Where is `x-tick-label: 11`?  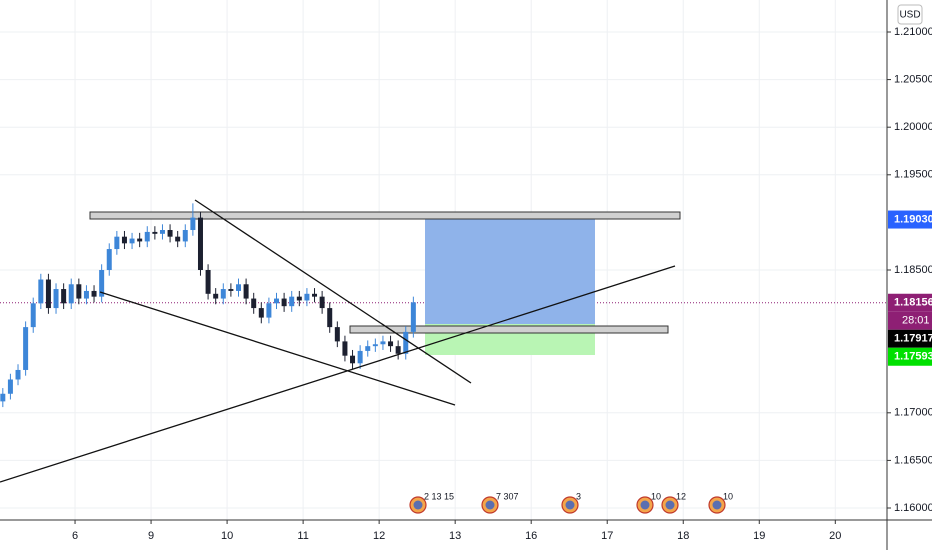 x-tick-label: 11 is located at coordinates (302, 536).